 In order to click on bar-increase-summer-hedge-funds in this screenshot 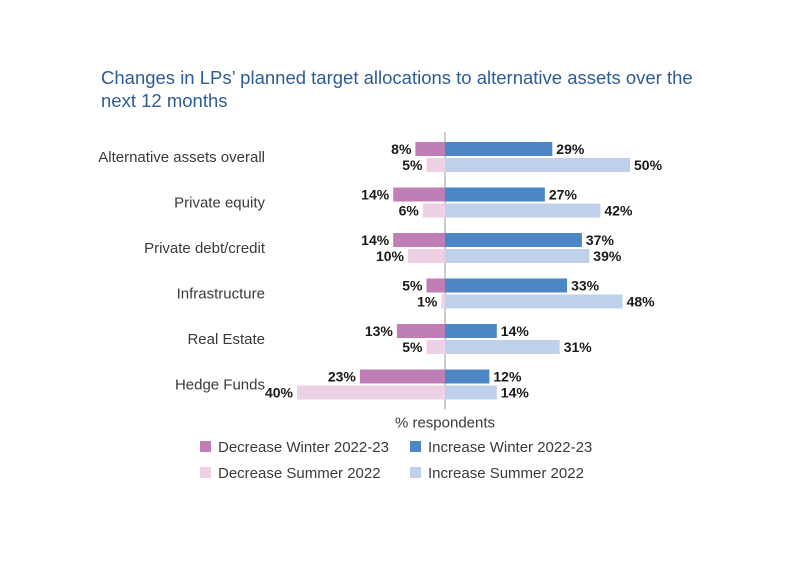, I will do `click(471, 392)`.